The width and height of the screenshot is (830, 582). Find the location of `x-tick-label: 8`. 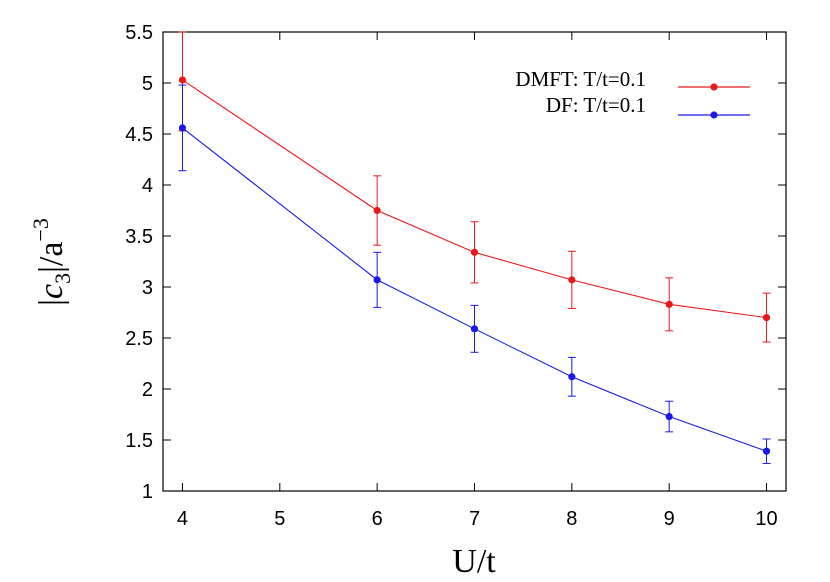

x-tick-label: 8 is located at coordinates (571, 519).